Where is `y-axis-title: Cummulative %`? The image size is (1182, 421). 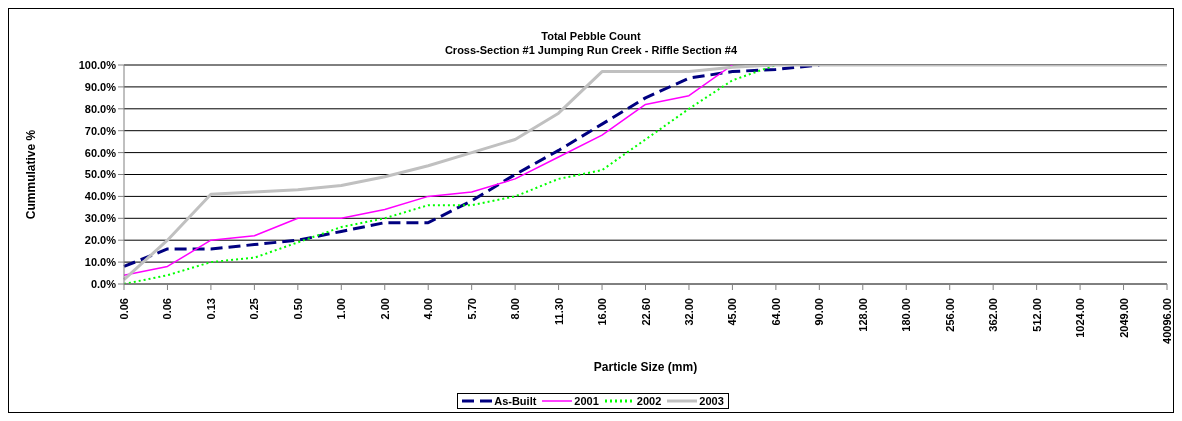 y-axis-title: Cummulative % is located at coordinates (31, 174).